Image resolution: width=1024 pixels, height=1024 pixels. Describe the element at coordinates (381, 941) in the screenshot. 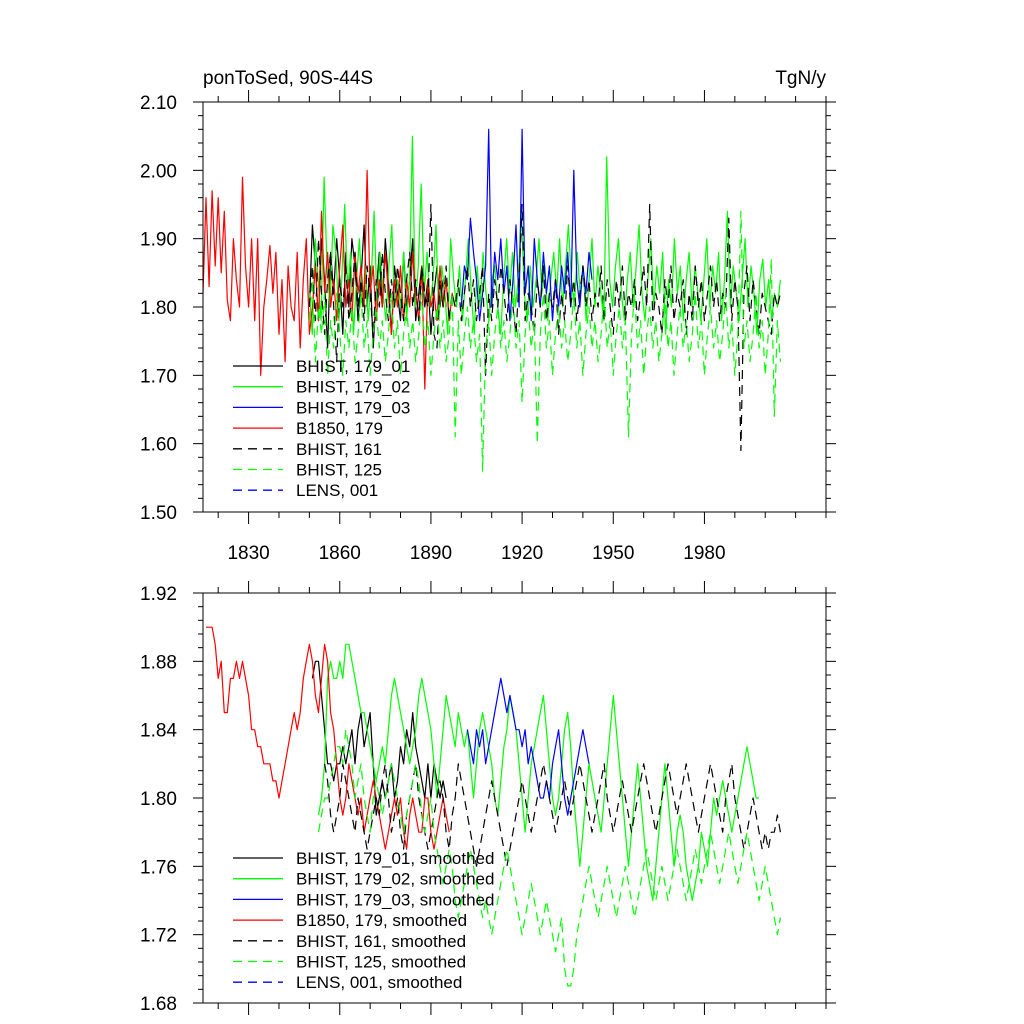

I see `legend-label: BHIST, 161, smoothed` at that location.